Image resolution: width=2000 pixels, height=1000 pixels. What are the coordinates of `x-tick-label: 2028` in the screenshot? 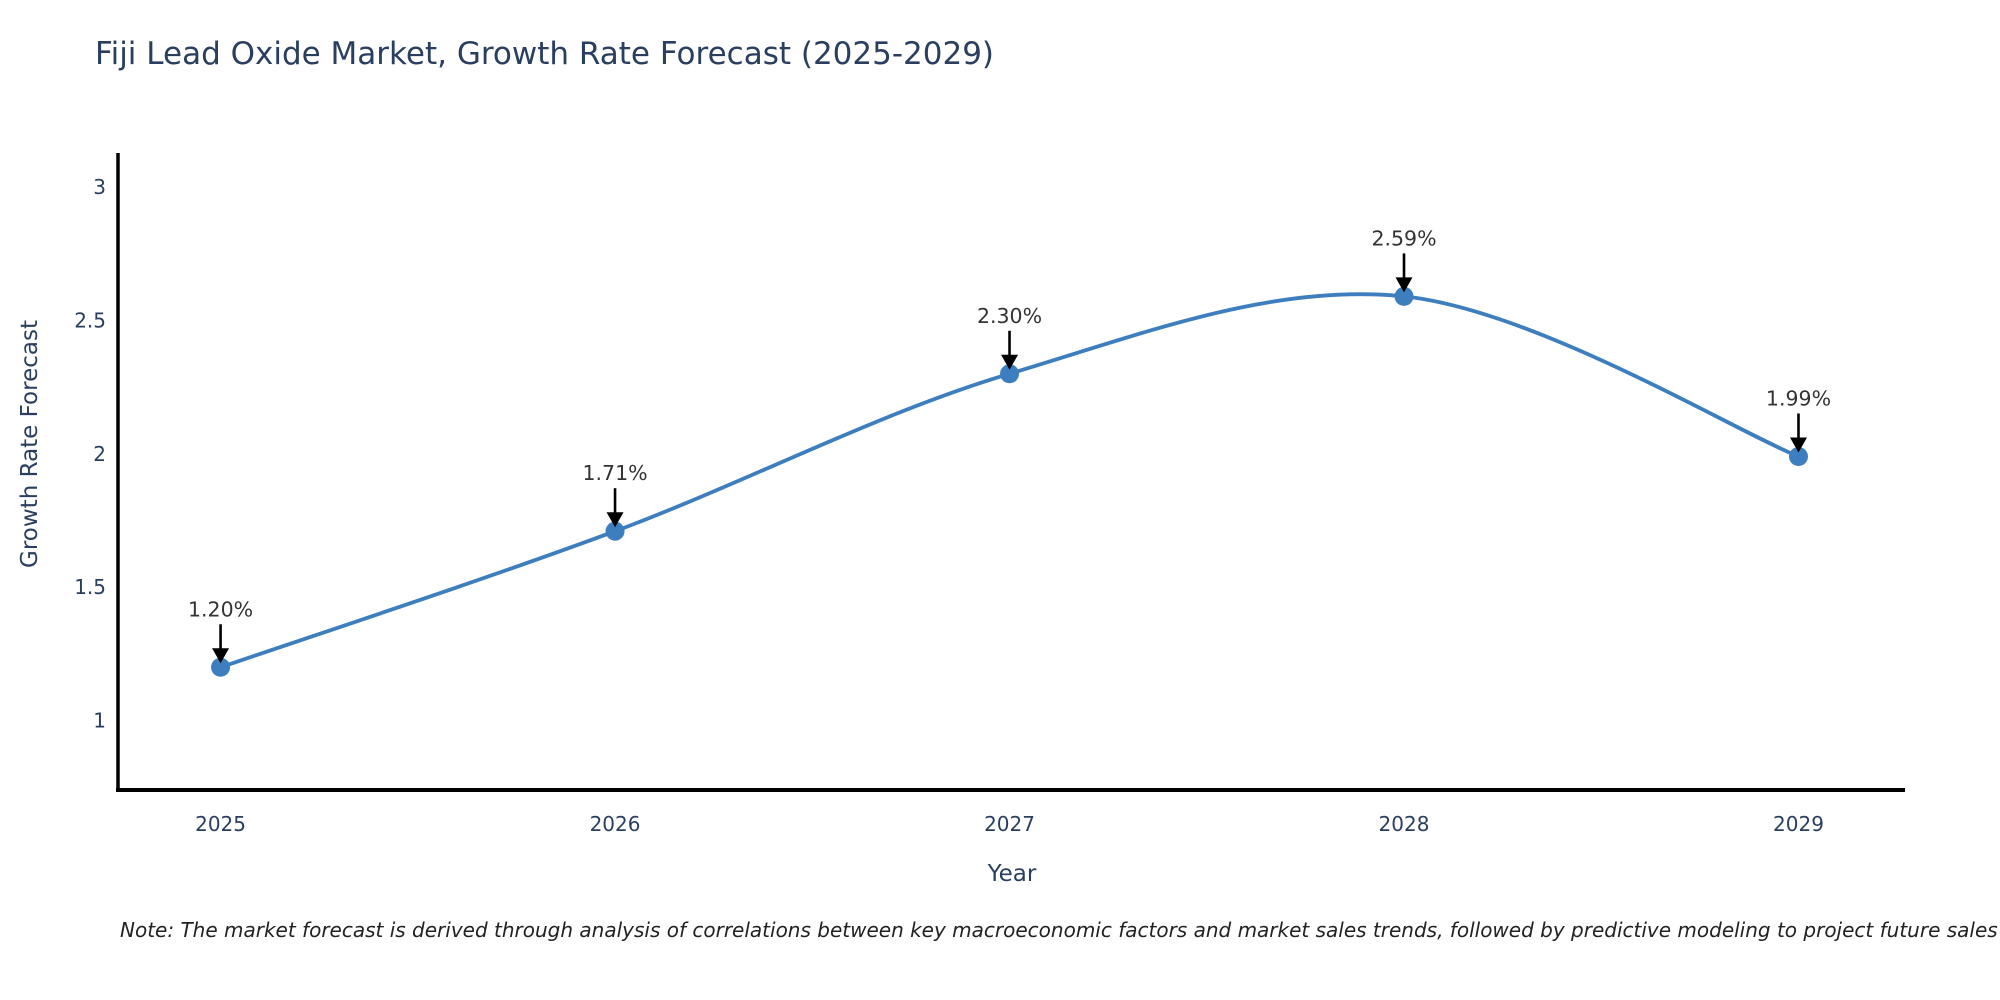 It's located at (1404, 824).